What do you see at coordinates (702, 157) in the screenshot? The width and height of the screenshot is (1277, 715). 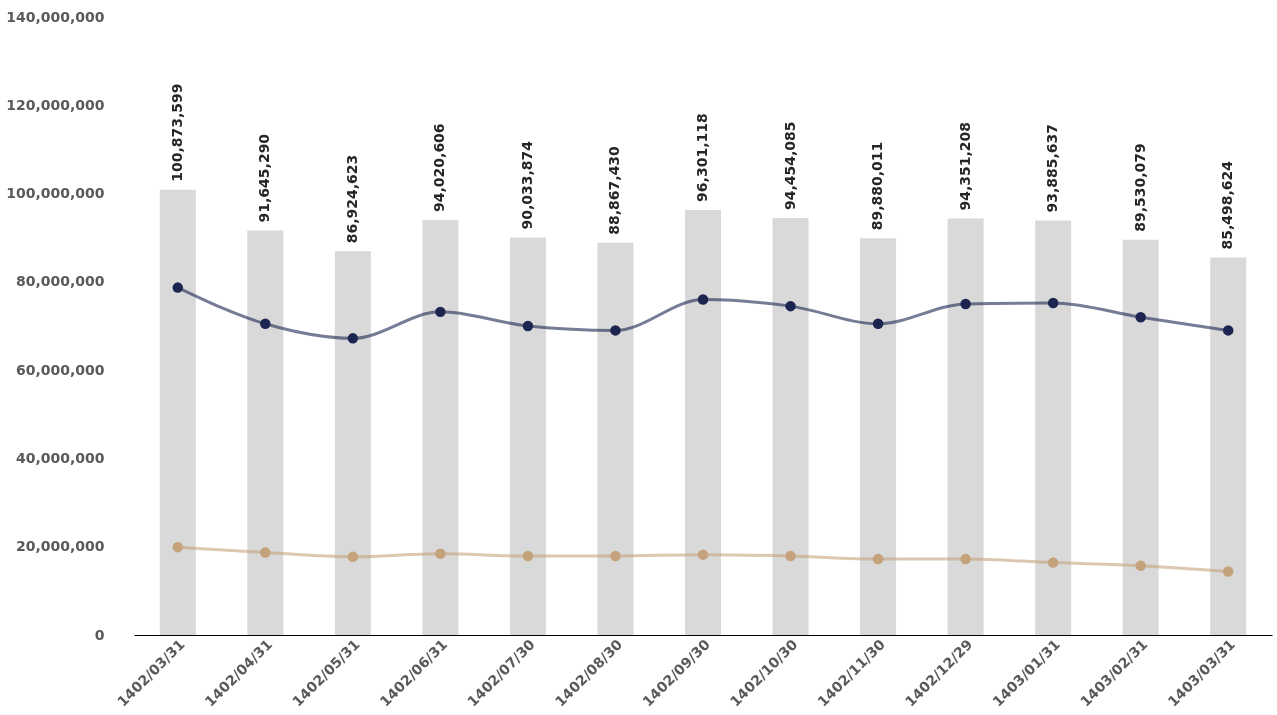 I see `data-label: 96,301,118` at bounding box center [702, 157].